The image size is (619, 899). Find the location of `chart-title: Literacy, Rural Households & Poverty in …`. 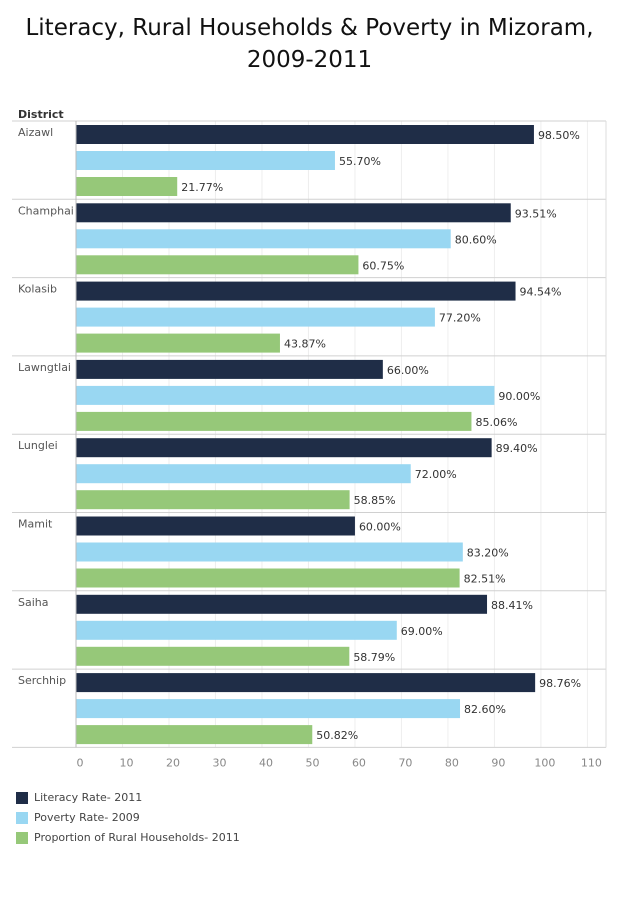

chart-title: Literacy, Rural Households & Poverty in … is located at coordinates (309, 44).